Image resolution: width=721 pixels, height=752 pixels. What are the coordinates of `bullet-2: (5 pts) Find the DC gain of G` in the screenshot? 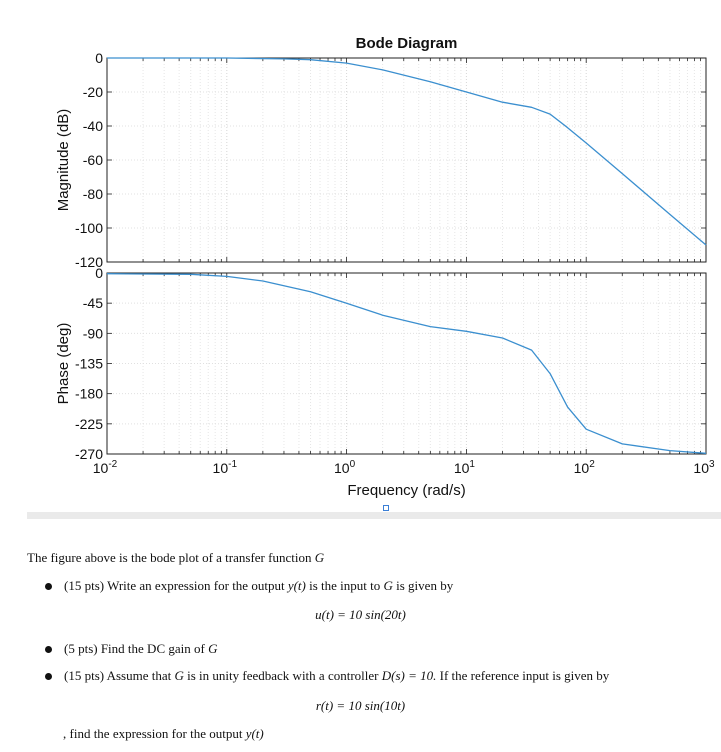 It's located at (131, 649).